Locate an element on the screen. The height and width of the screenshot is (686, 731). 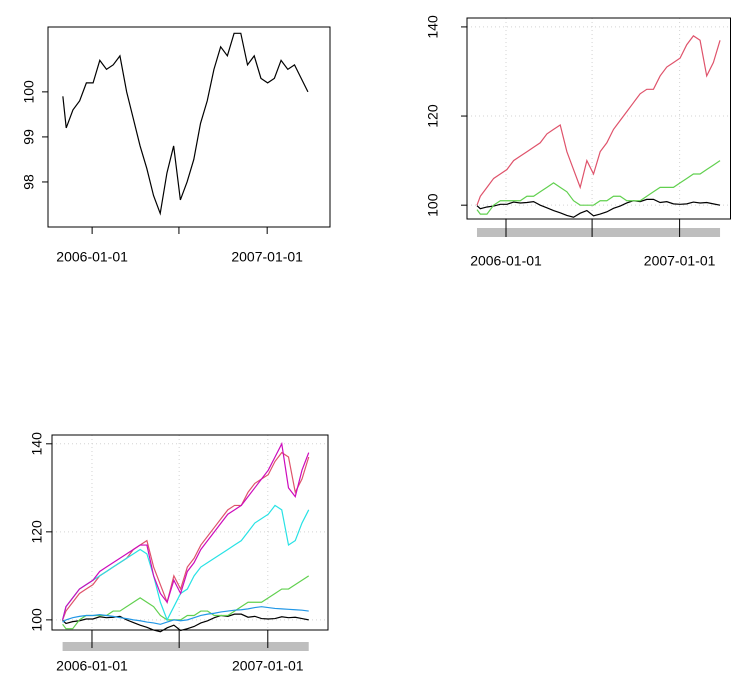
y-tick-label: 99 is located at coordinates (29, 137).